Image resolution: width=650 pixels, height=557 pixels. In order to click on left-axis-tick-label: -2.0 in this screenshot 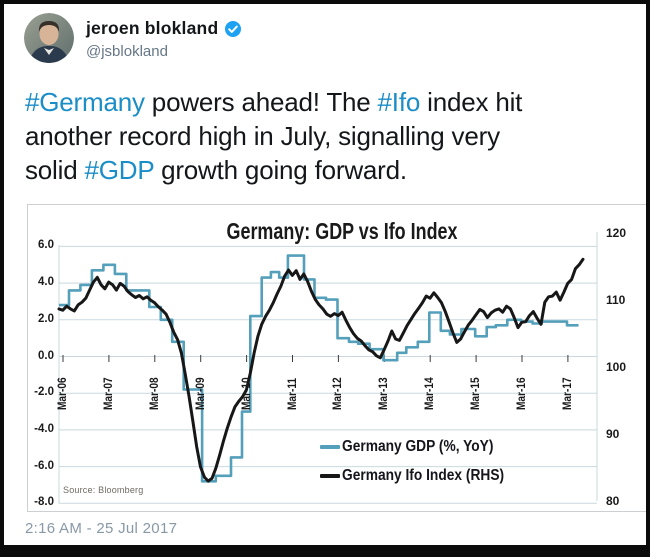, I will do `click(44, 392)`.